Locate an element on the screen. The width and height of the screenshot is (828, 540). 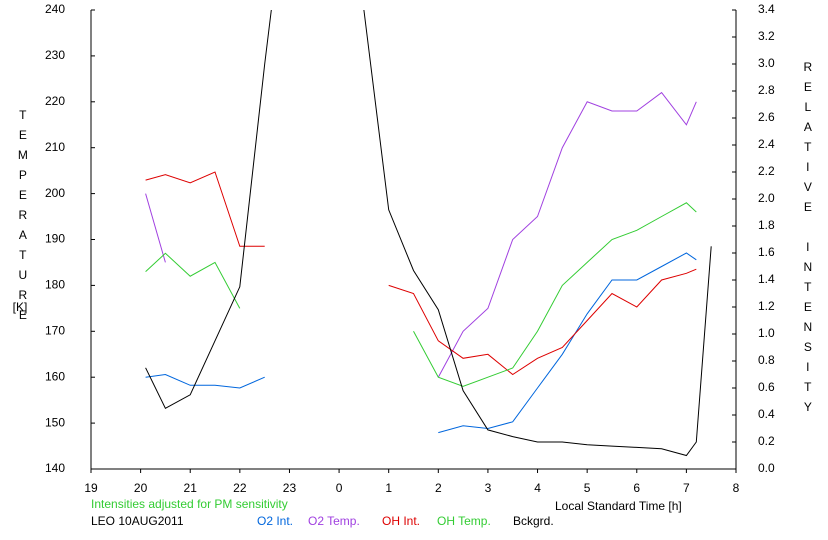
y-tick-label: 220 is located at coordinates (55, 101).